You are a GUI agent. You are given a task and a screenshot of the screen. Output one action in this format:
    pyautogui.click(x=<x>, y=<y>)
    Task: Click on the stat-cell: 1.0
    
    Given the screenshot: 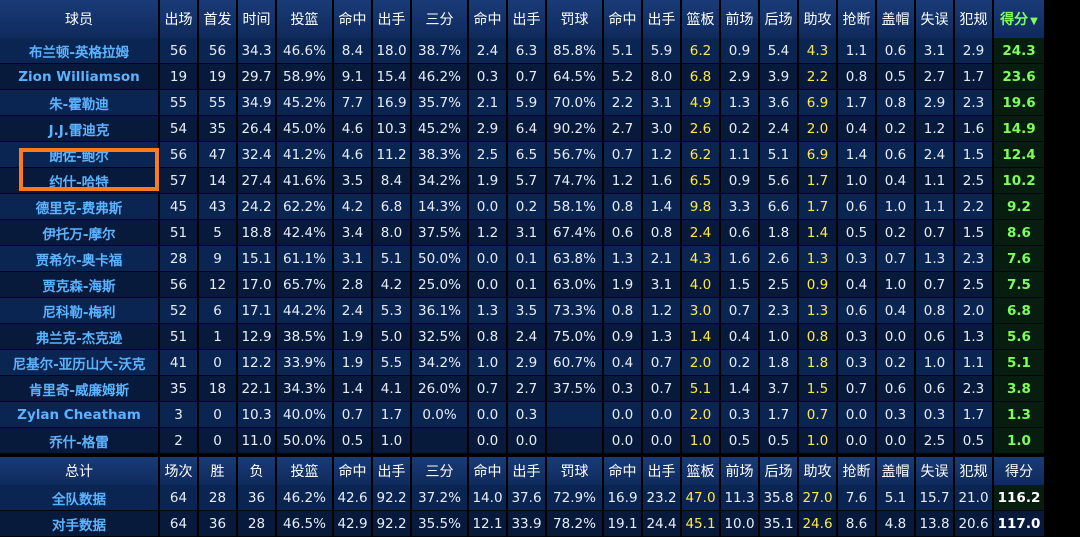 What is the action you would take?
    pyautogui.click(x=856, y=181)
    